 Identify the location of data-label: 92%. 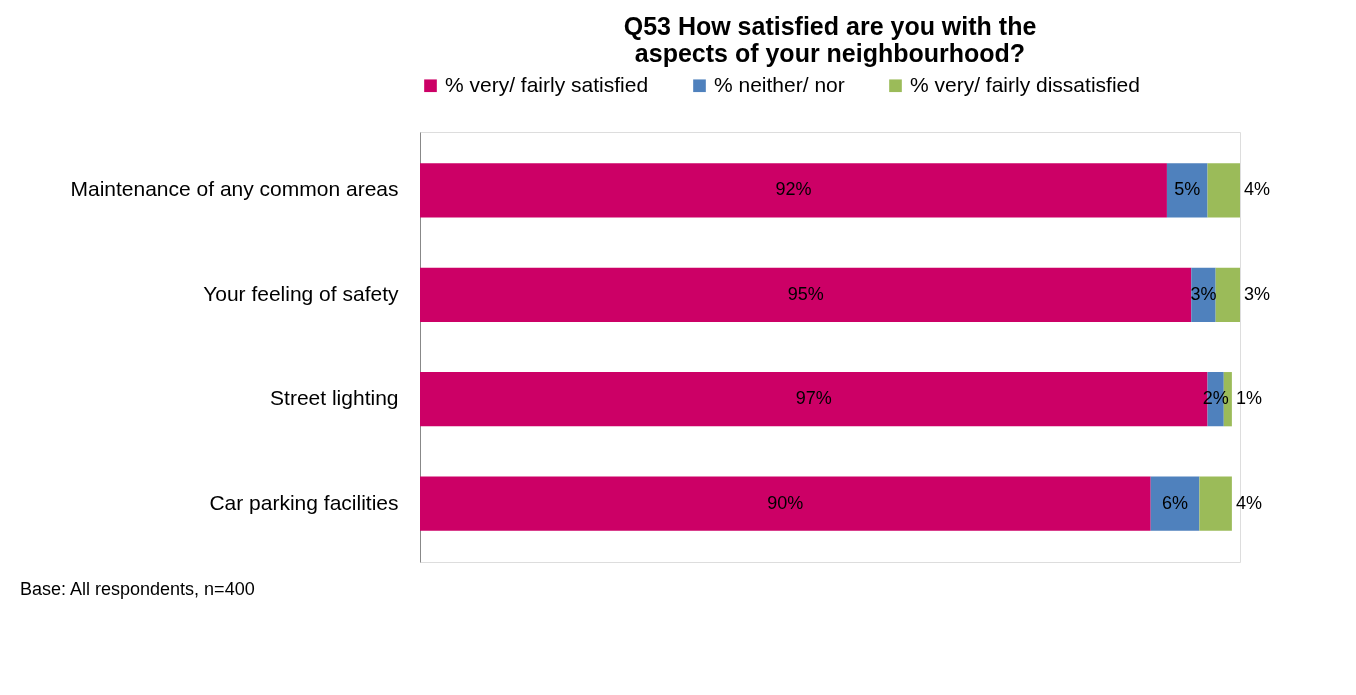
(793, 189).